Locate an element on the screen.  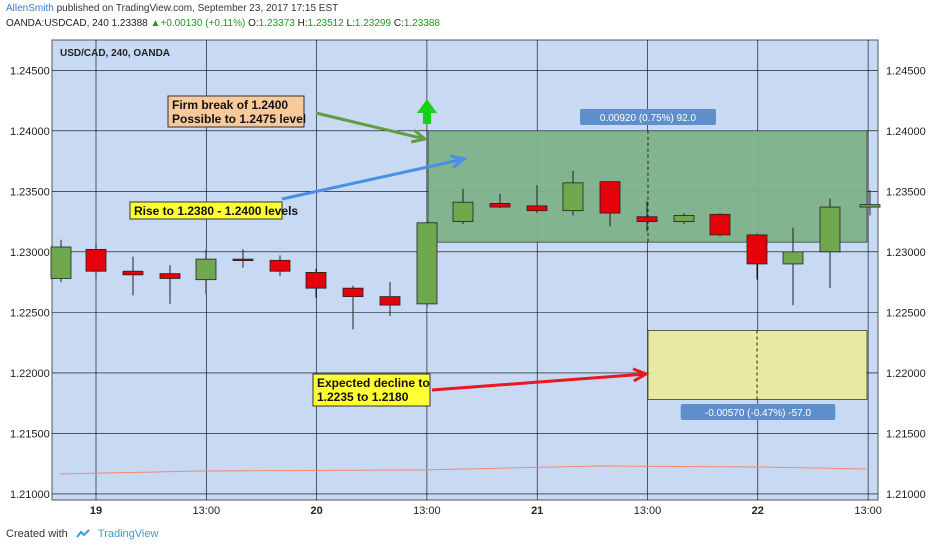
y-tick-label-right: 1.21000 is located at coordinates (906, 495).